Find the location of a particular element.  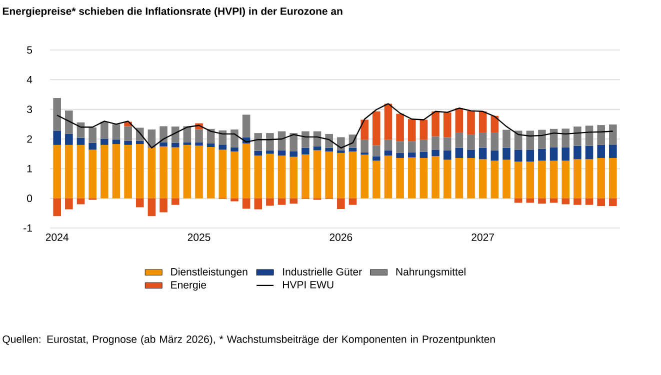

x-tick-label: 2025 is located at coordinates (199, 237).